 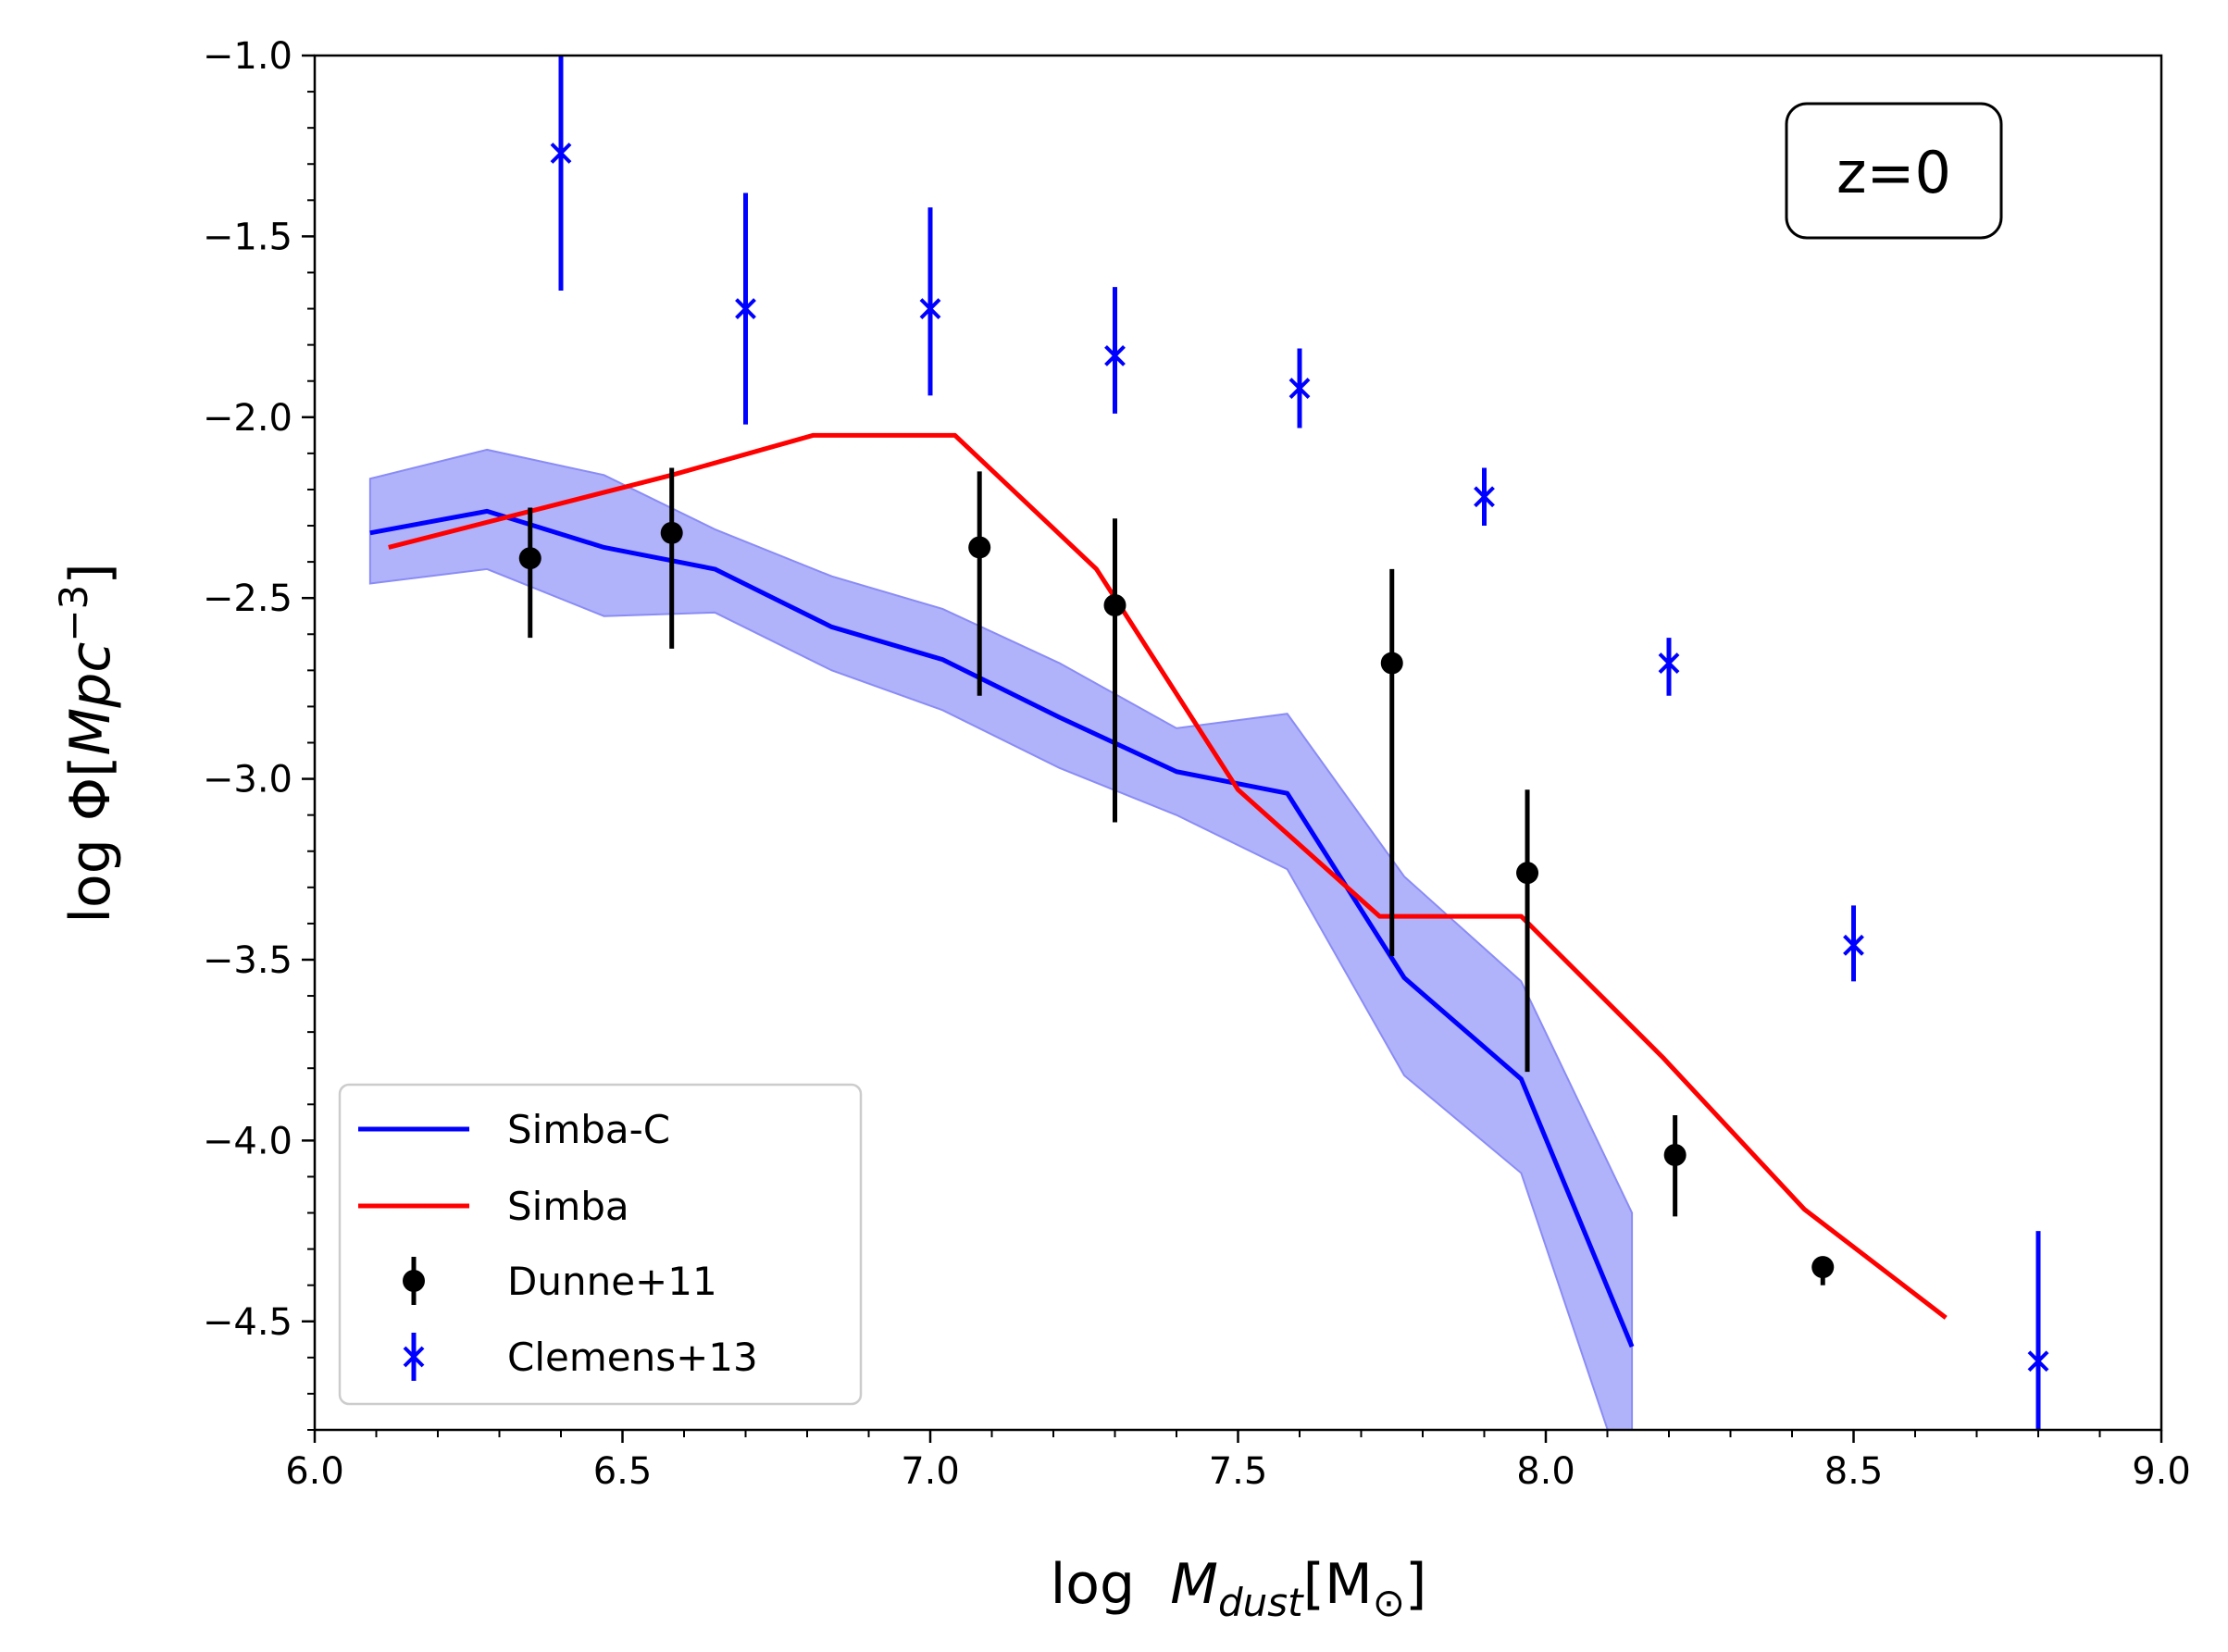 I want to click on y-axis-label-close: ], so click(x=90, y=573).